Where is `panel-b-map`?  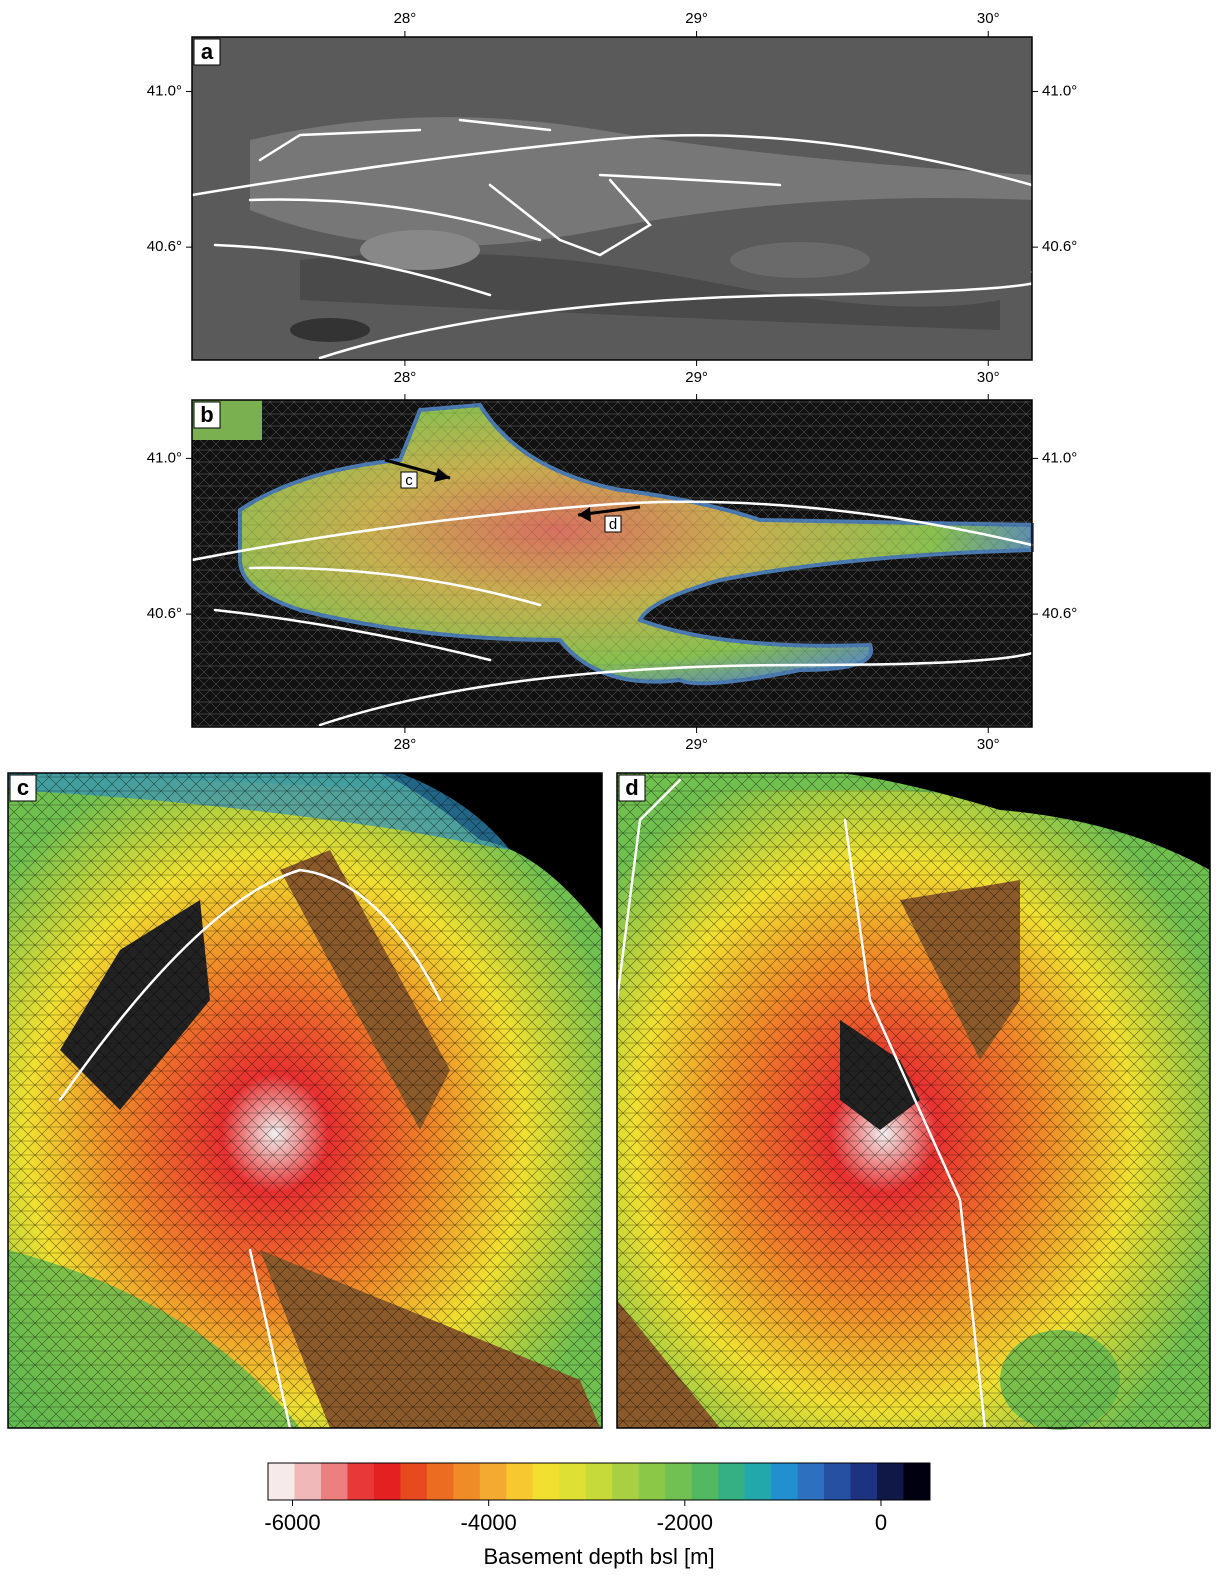 panel-b-map is located at coordinates (618, 563).